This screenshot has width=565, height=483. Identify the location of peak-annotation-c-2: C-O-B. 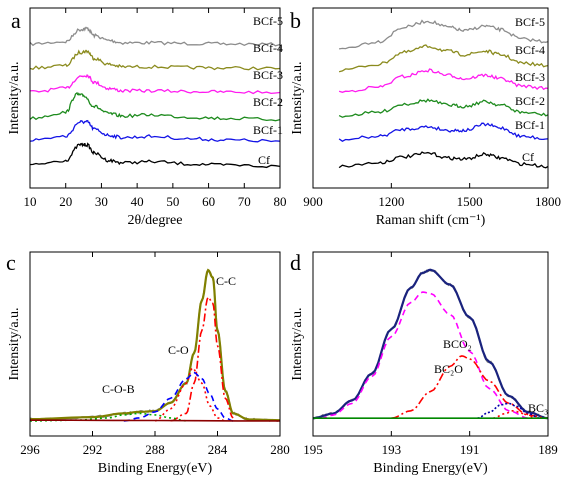
(118, 389).